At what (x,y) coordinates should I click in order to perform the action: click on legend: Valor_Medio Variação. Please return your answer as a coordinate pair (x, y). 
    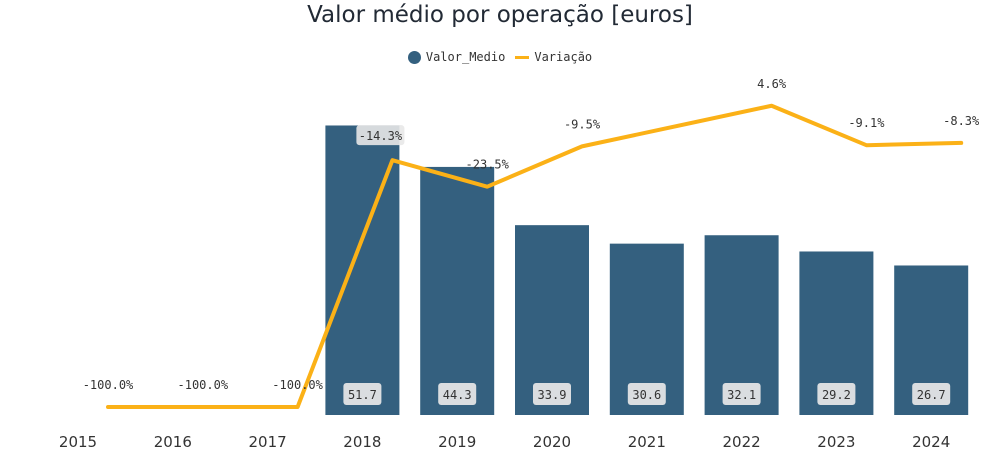
    Looking at the image, I should click on (500, 57).